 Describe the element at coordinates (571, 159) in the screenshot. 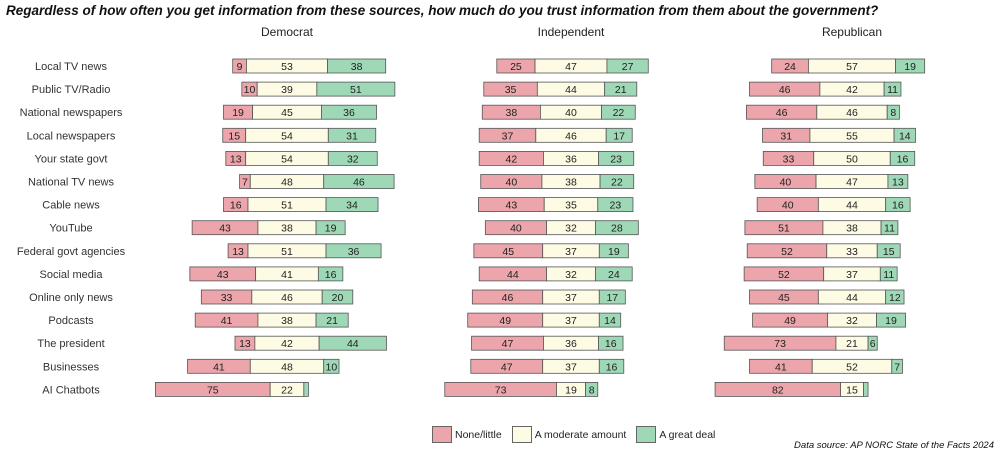

I see `value-label-independent-your-state-govt-a-moderate-amount: 36` at that location.